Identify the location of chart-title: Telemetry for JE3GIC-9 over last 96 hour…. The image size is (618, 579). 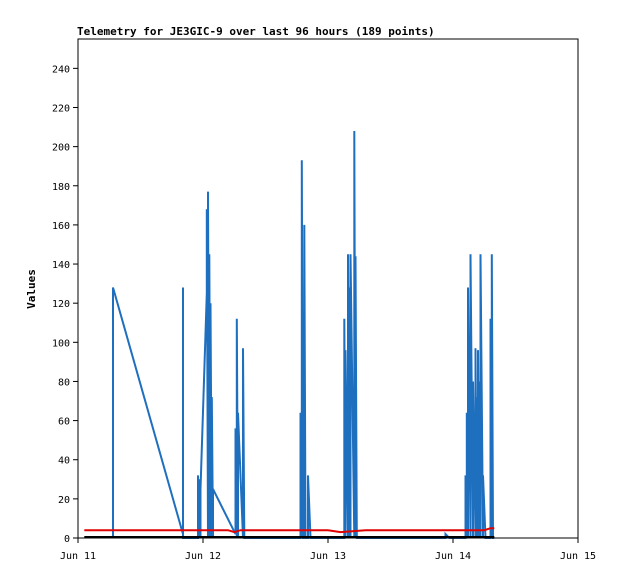
(256, 31).